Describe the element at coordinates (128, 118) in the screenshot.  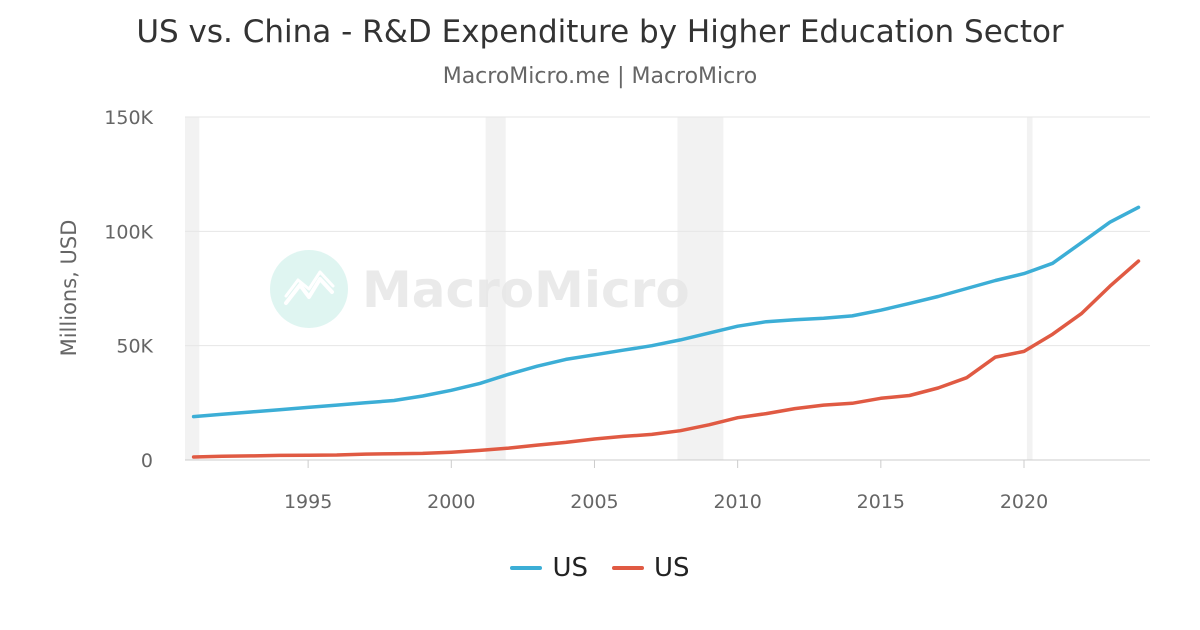
I see `y-tick-label: 150K` at that location.